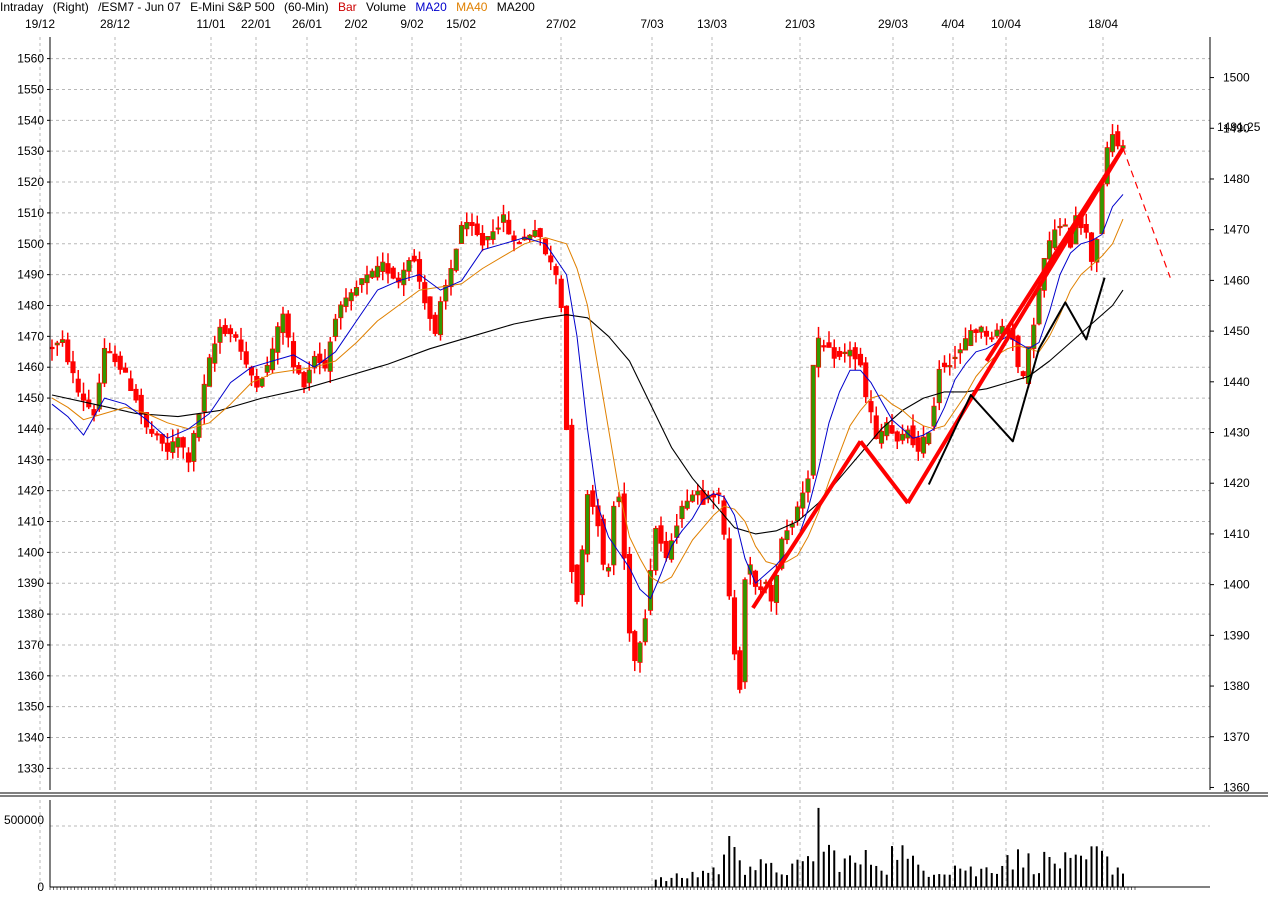  What do you see at coordinates (1236, 585) in the screenshot?
I see `right-tick-label: 1400` at bounding box center [1236, 585].